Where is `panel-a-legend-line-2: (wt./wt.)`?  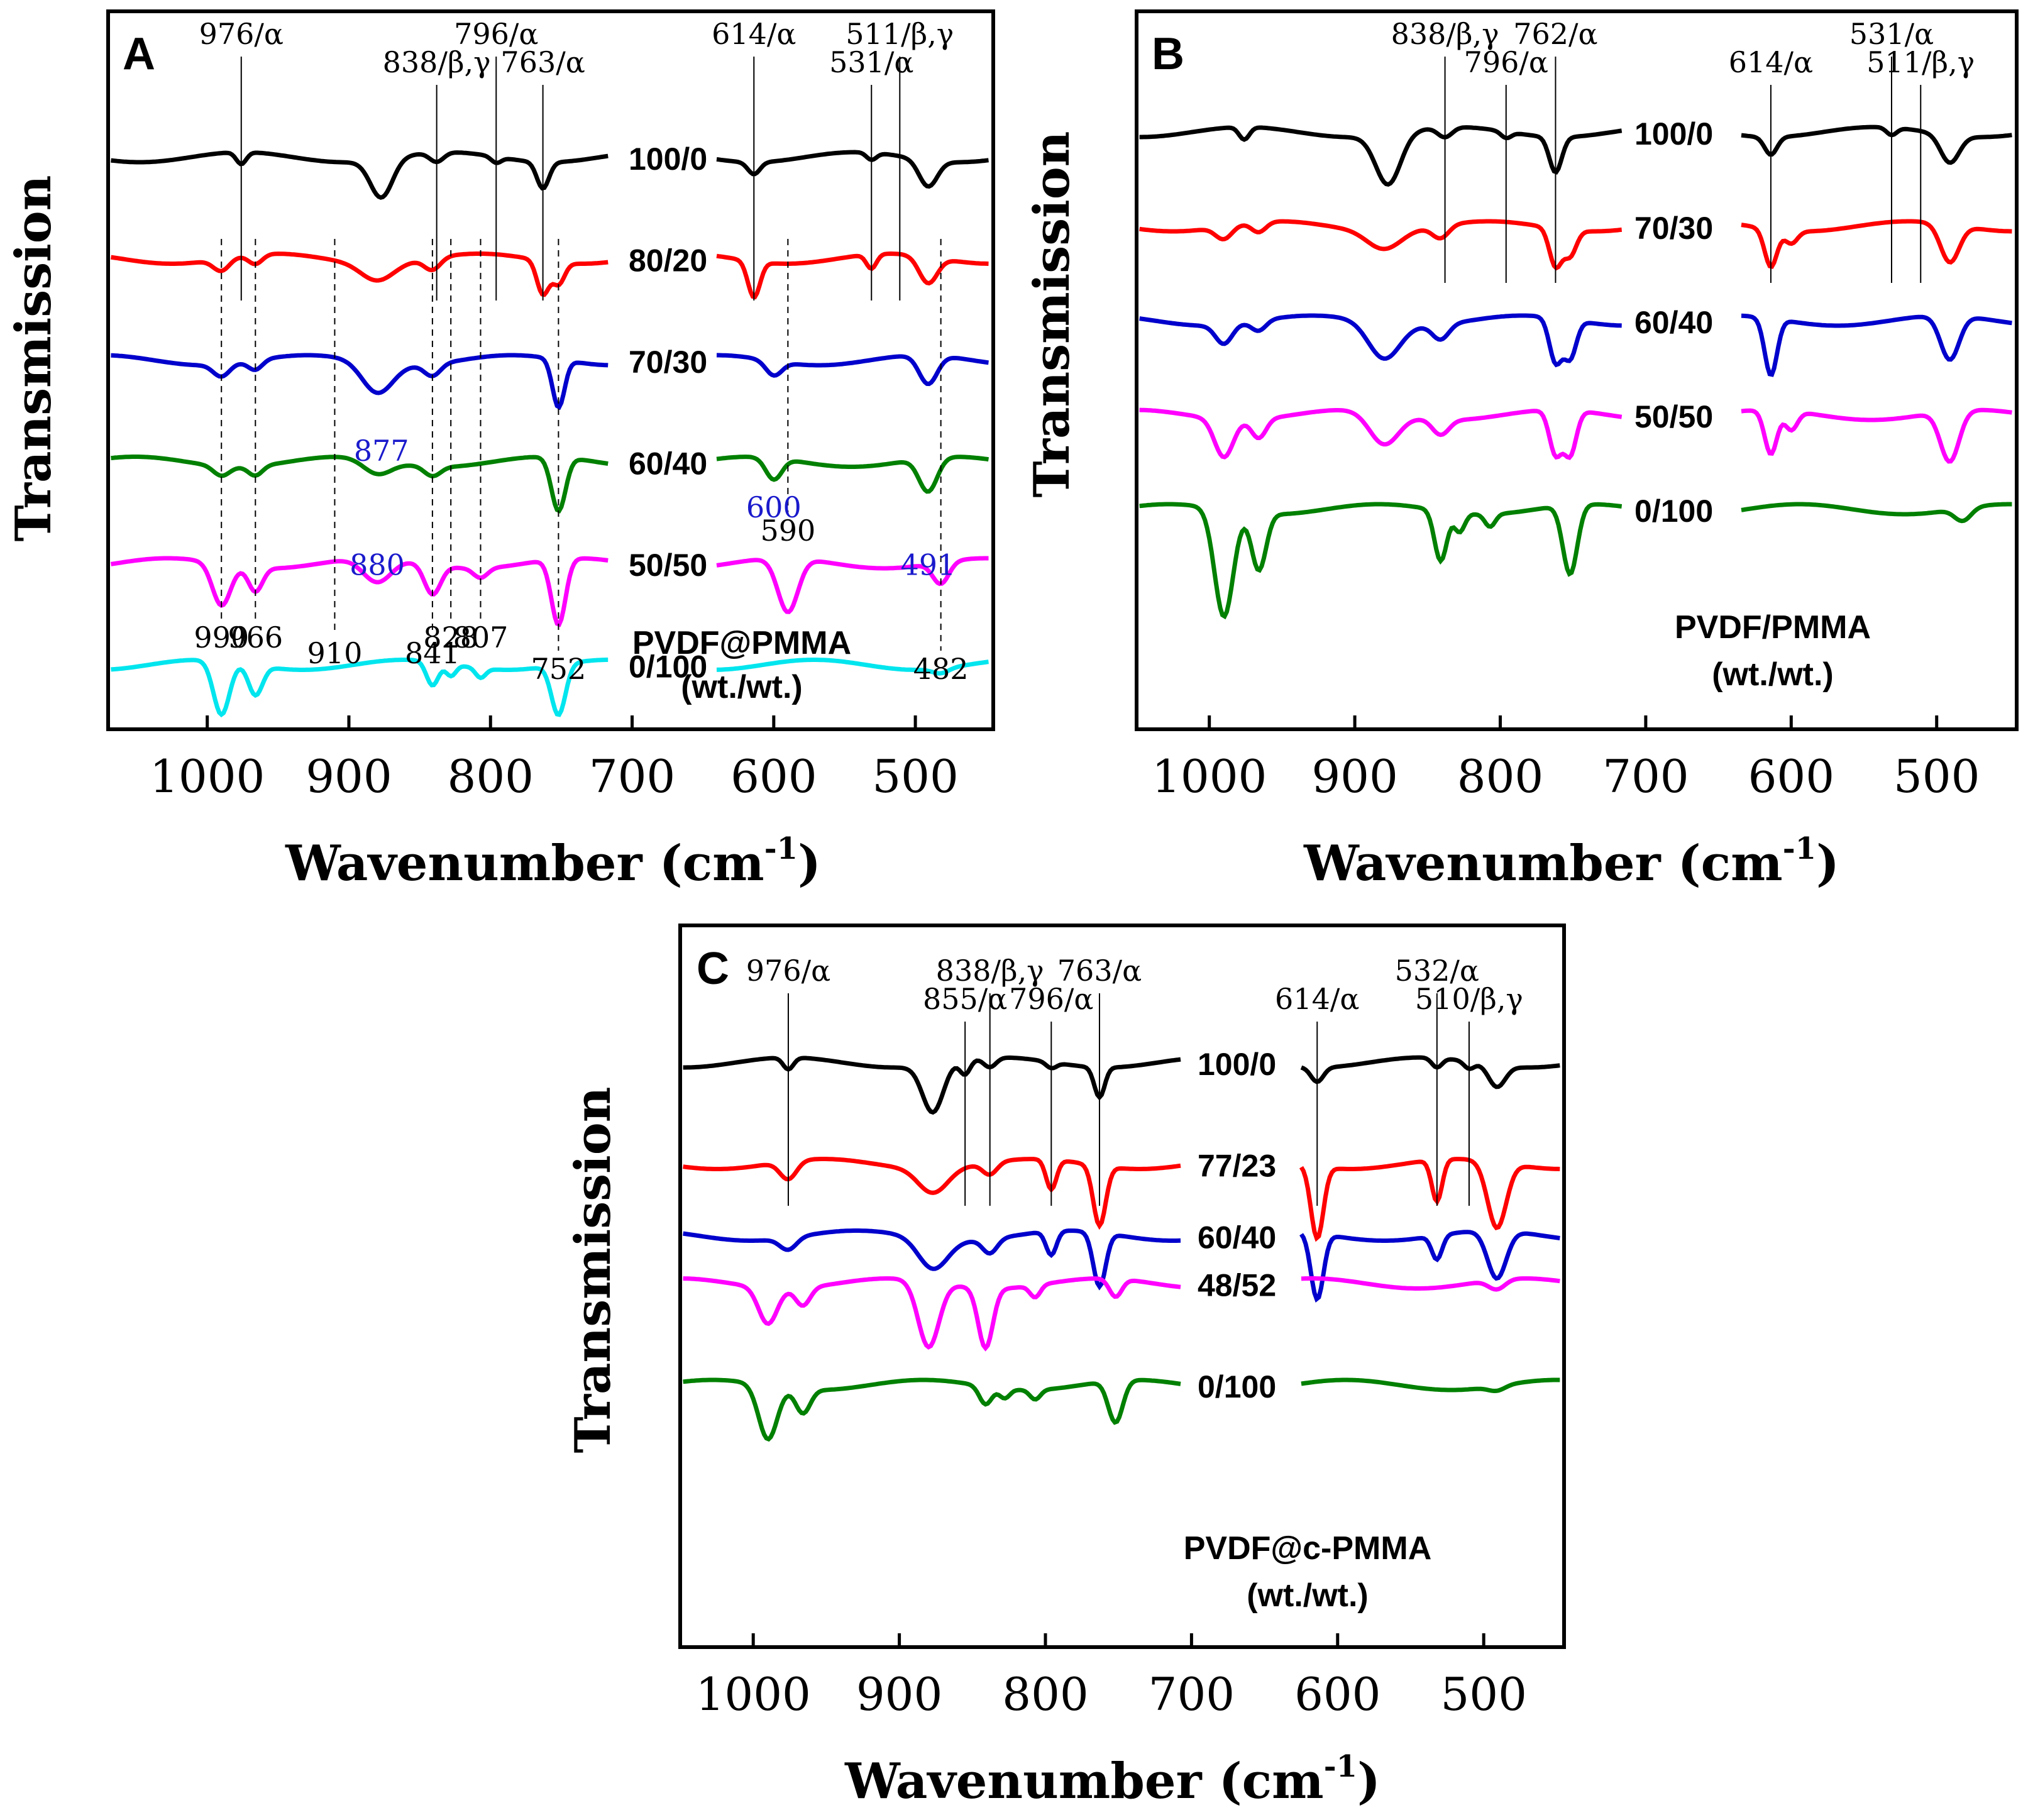
panel-a-legend-line-2: (wt./wt.) is located at coordinates (742, 687).